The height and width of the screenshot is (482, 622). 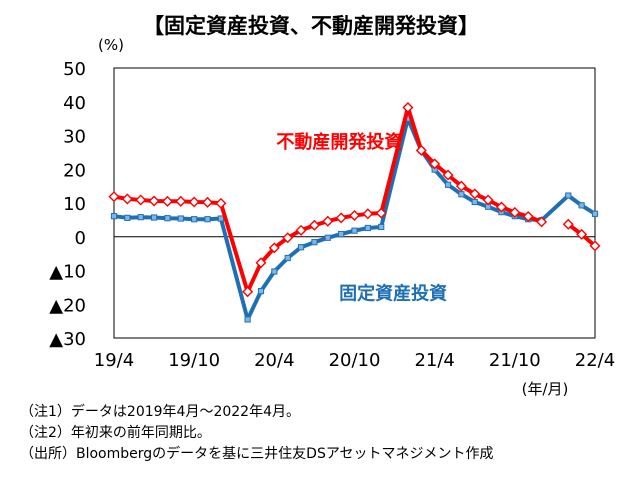 I want to click on x-tick-label: 21/4, so click(x=434, y=360).